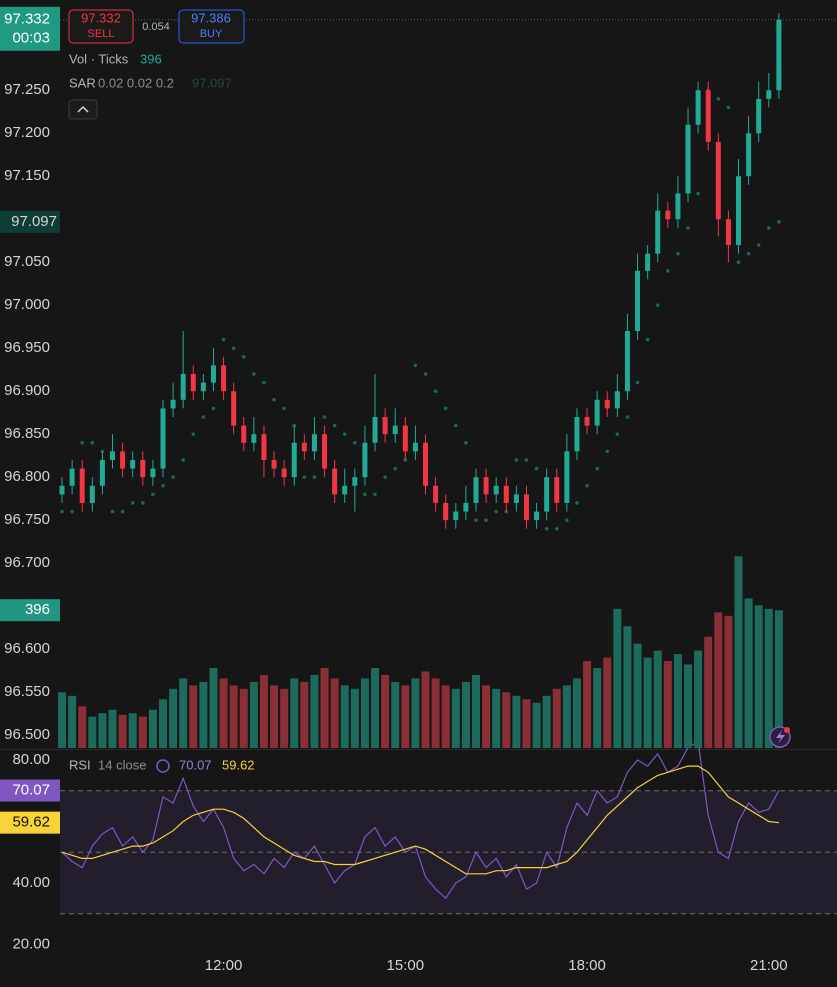  What do you see at coordinates (27, 304) in the screenshot?
I see `y-tick-label: 97.000` at bounding box center [27, 304].